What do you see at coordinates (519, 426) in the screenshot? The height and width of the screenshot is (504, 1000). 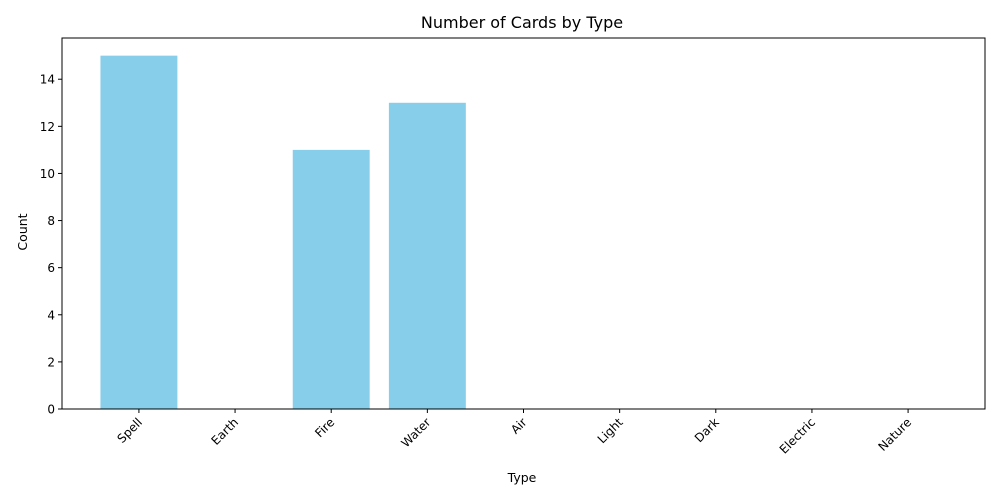 I see `x-tick-label-air: Air` at bounding box center [519, 426].